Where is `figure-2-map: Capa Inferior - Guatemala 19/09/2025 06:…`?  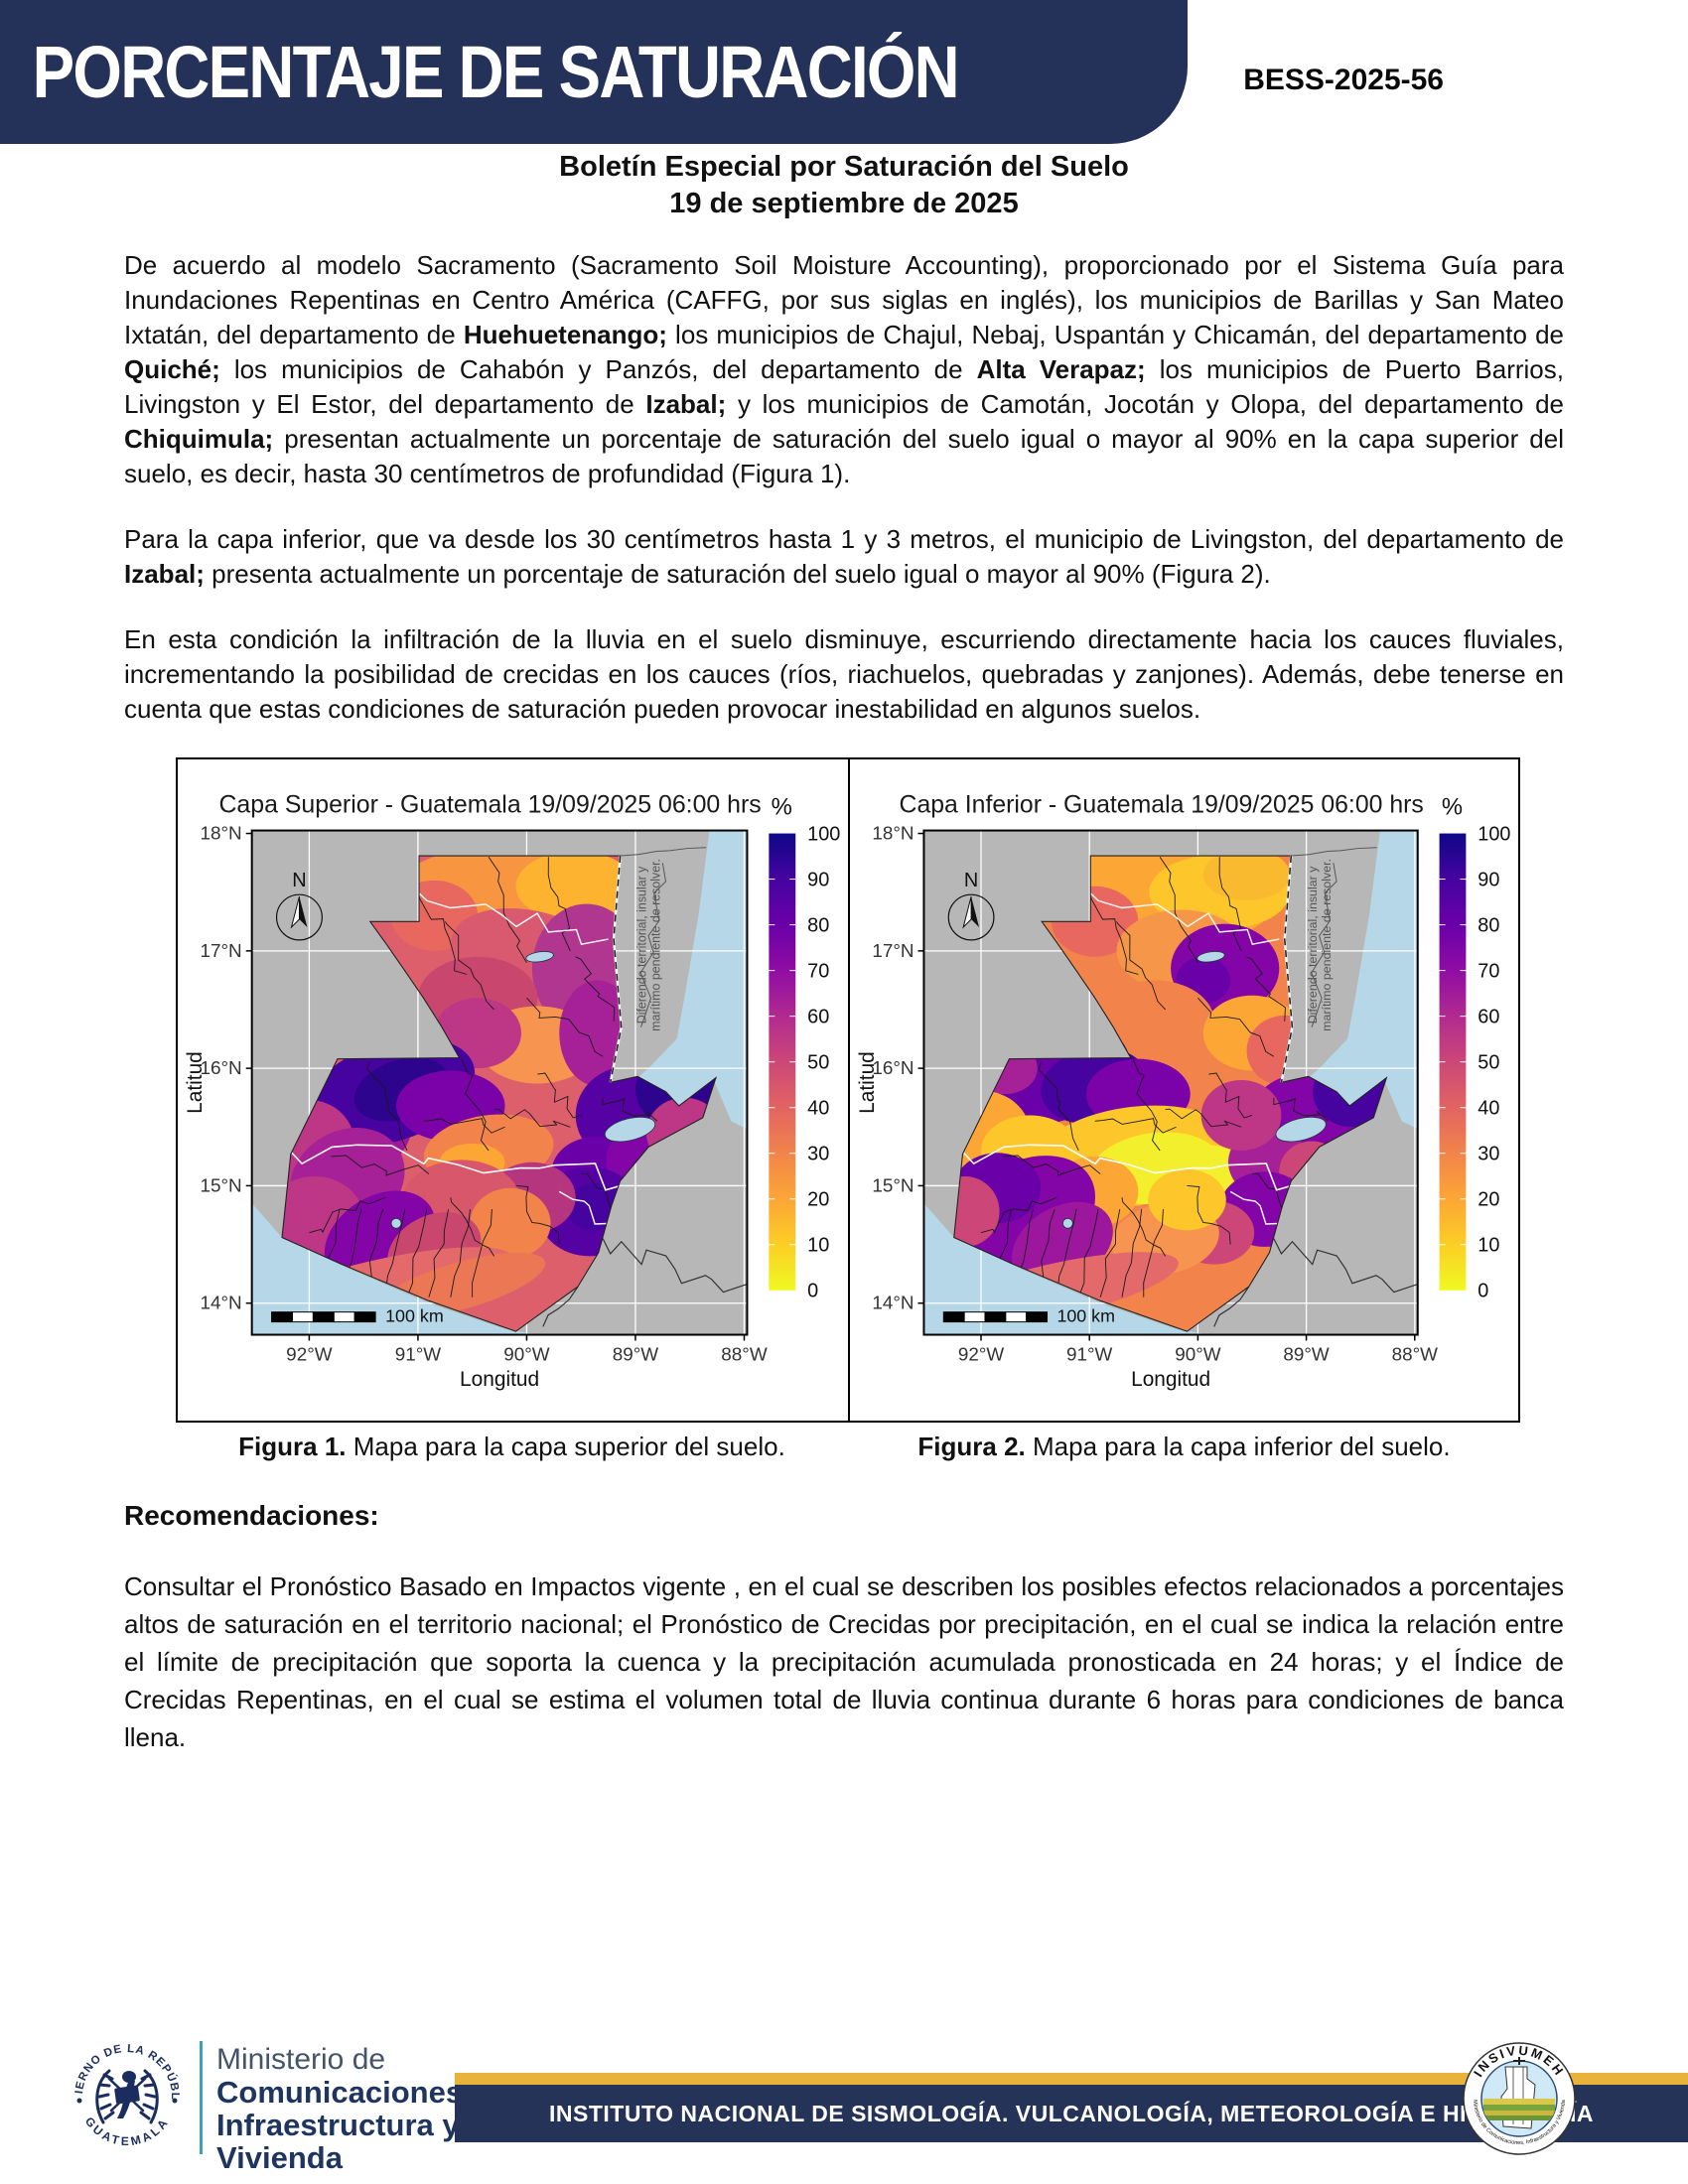 figure-2-map: Capa Inferior - Guatemala 19/09/2025 06:… is located at coordinates (1183, 1092).